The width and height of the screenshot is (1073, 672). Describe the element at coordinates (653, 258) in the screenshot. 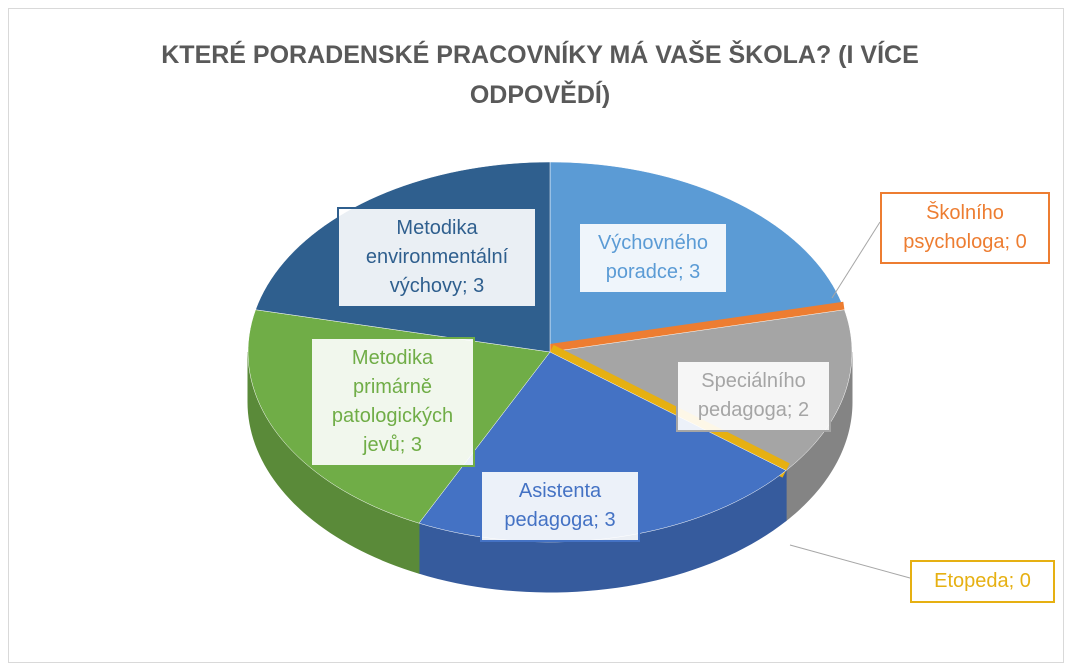

I see `data-label: Výchovného poradce; 3` at that location.